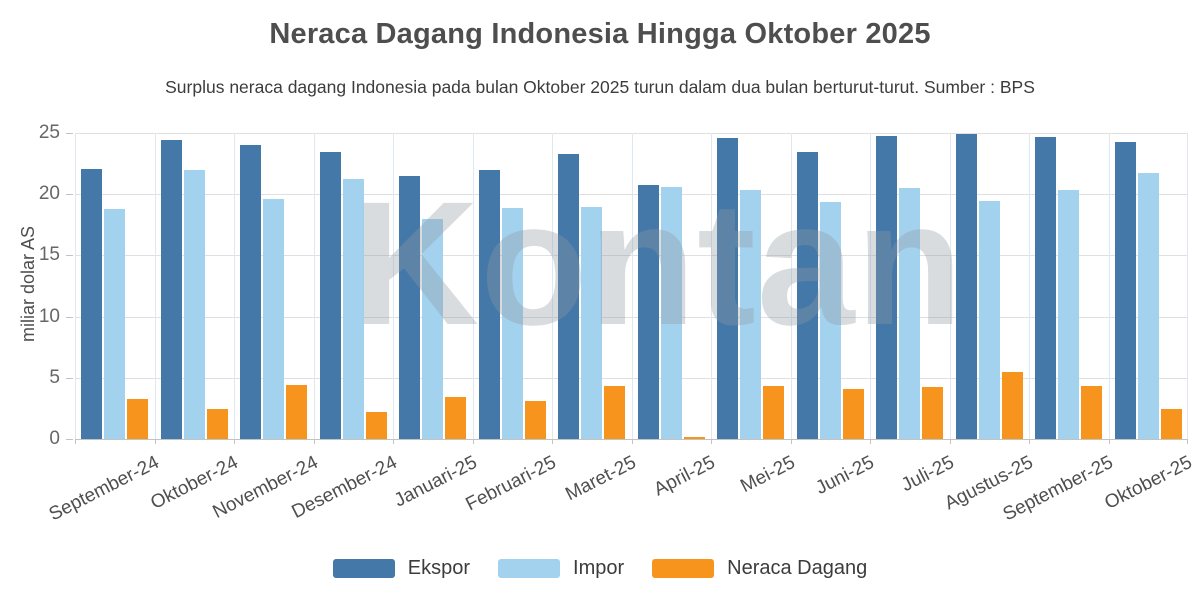  I want to click on legend-swatch-neraca-dagang, so click(683, 568).